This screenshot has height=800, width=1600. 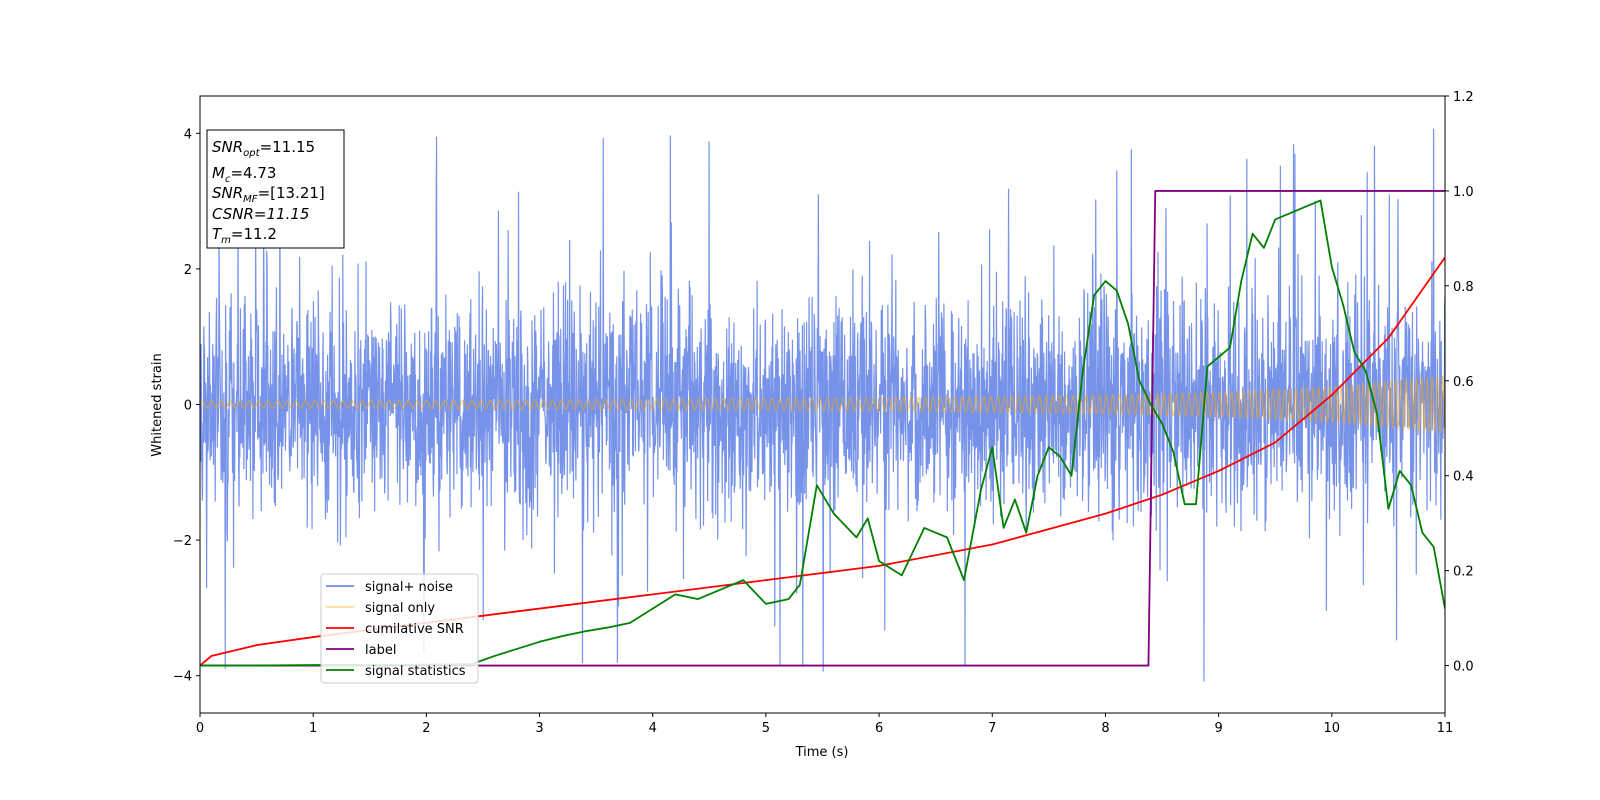 What do you see at coordinates (992, 728) in the screenshot?
I see `x-tick-label: 7` at bounding box center [992, 728].